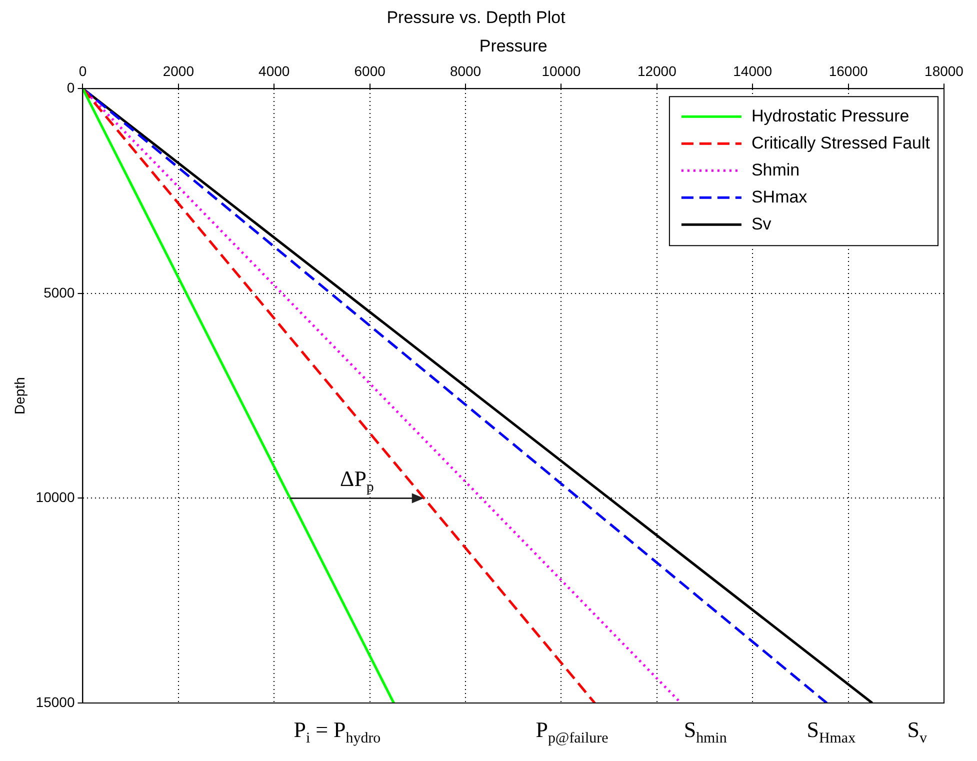 This screenshot has width=977, height=761. What do you see at coordinates (848, 71) in the screenshot?
I see `x-tick-label: 16000` at bounding box center [848, 71].